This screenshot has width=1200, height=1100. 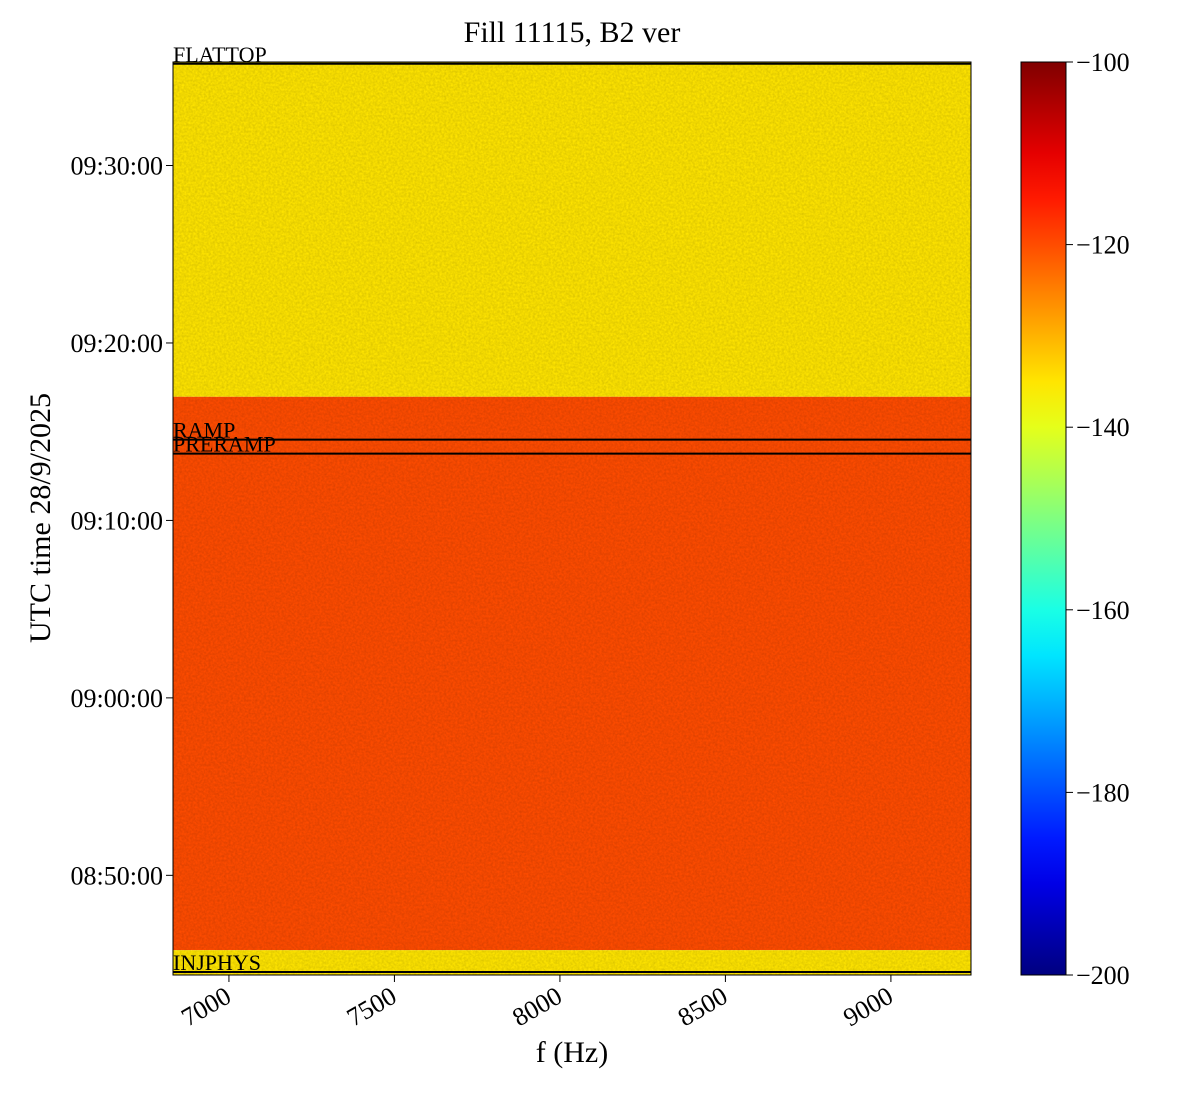 What do you see at coordinates (206, 1006) in the screenshot?
I see `x-tick-label: 7000` at bounding box center [206, 1006].